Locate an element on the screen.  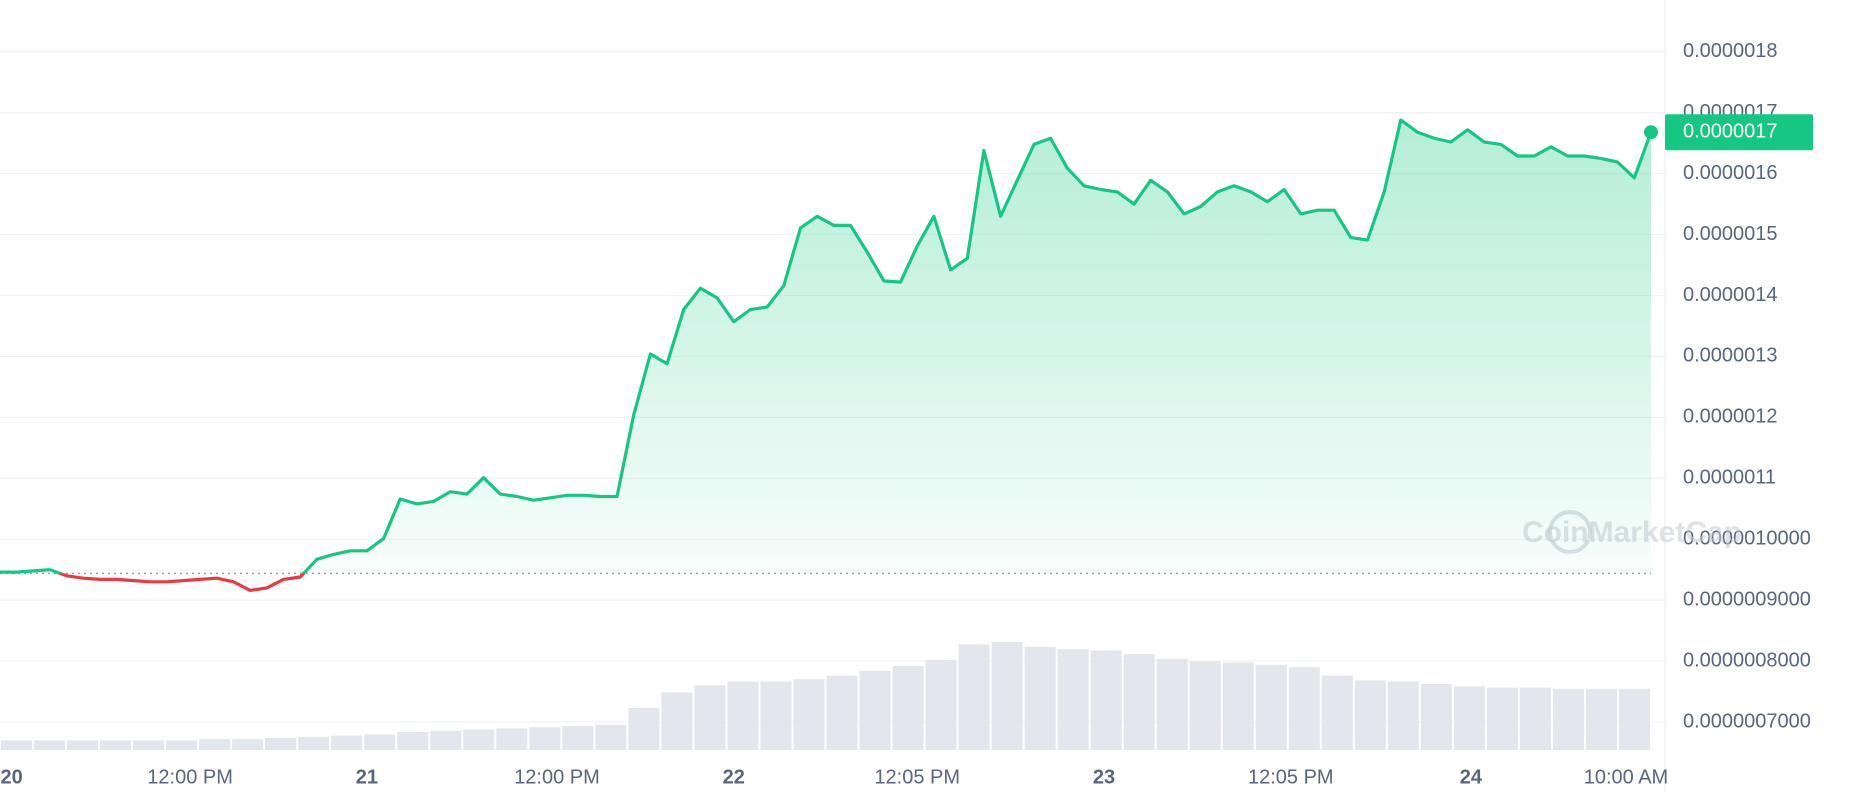
y-tick-label: 0.0000012 is located at coordinates (1730, 417).